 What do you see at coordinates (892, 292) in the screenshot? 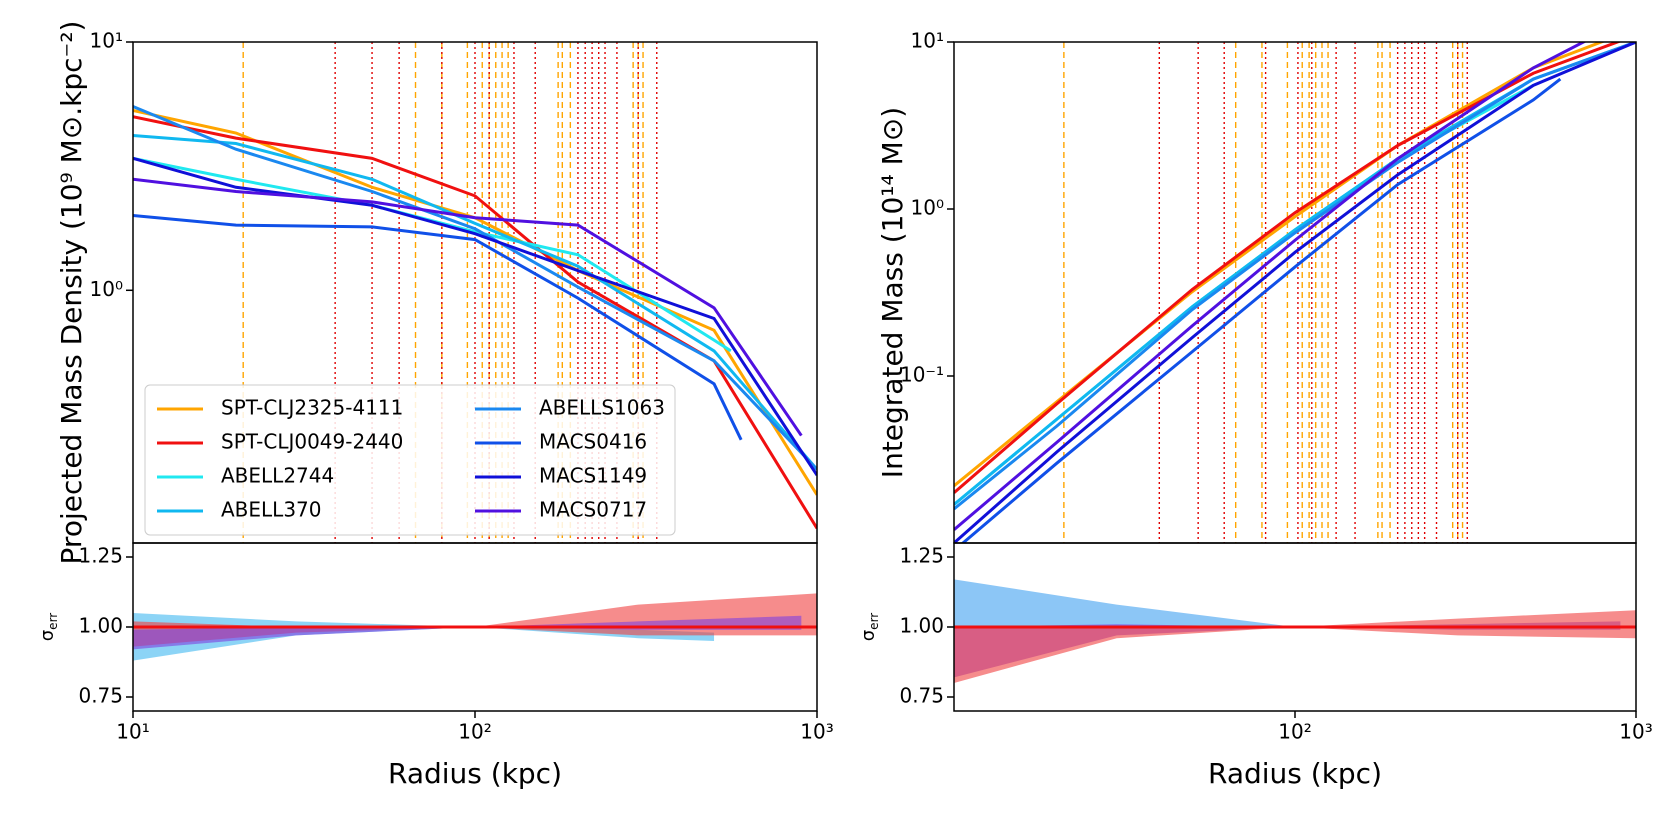
I see `y-axis-label: Integrated Mass (10¹⁴ M⊙)` at bounding box center [892, 292].